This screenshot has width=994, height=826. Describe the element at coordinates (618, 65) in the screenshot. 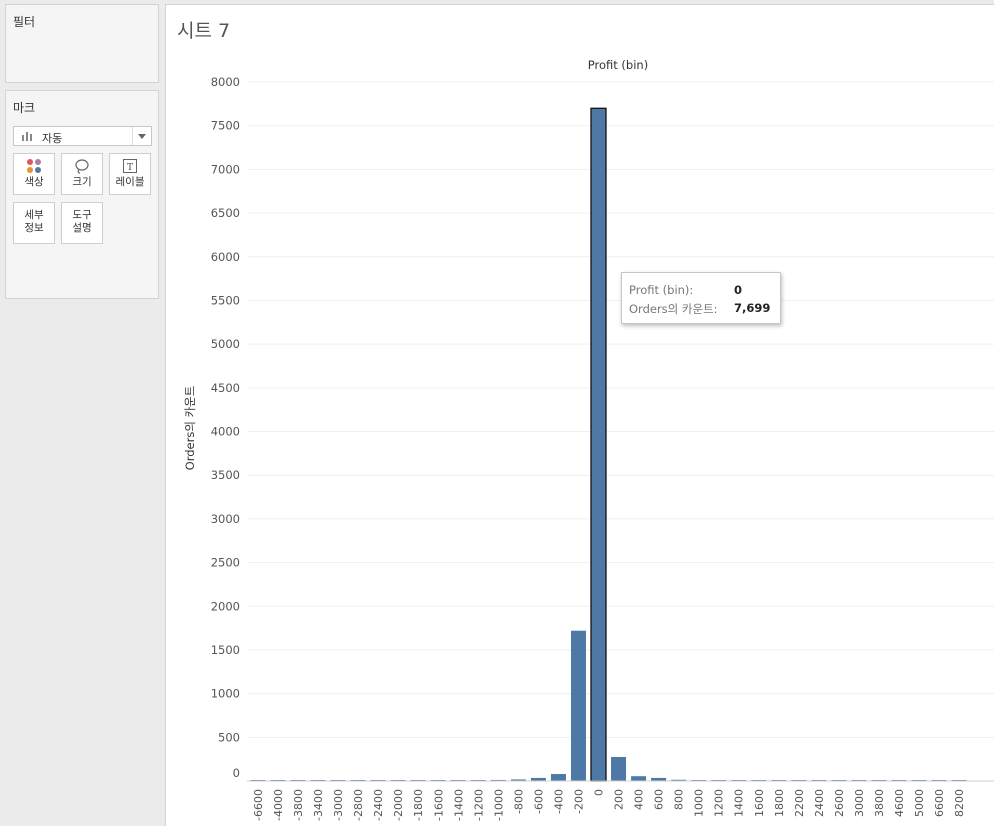

I see `chart-title: Profit (bin)` at that location.